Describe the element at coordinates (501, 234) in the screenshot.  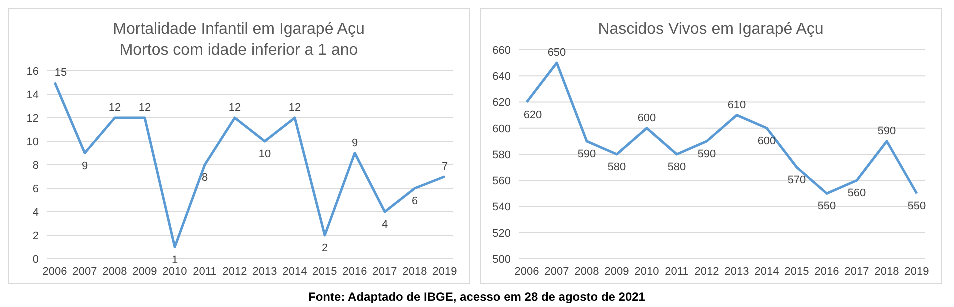
I see `y-tick-label: 520` at that location.